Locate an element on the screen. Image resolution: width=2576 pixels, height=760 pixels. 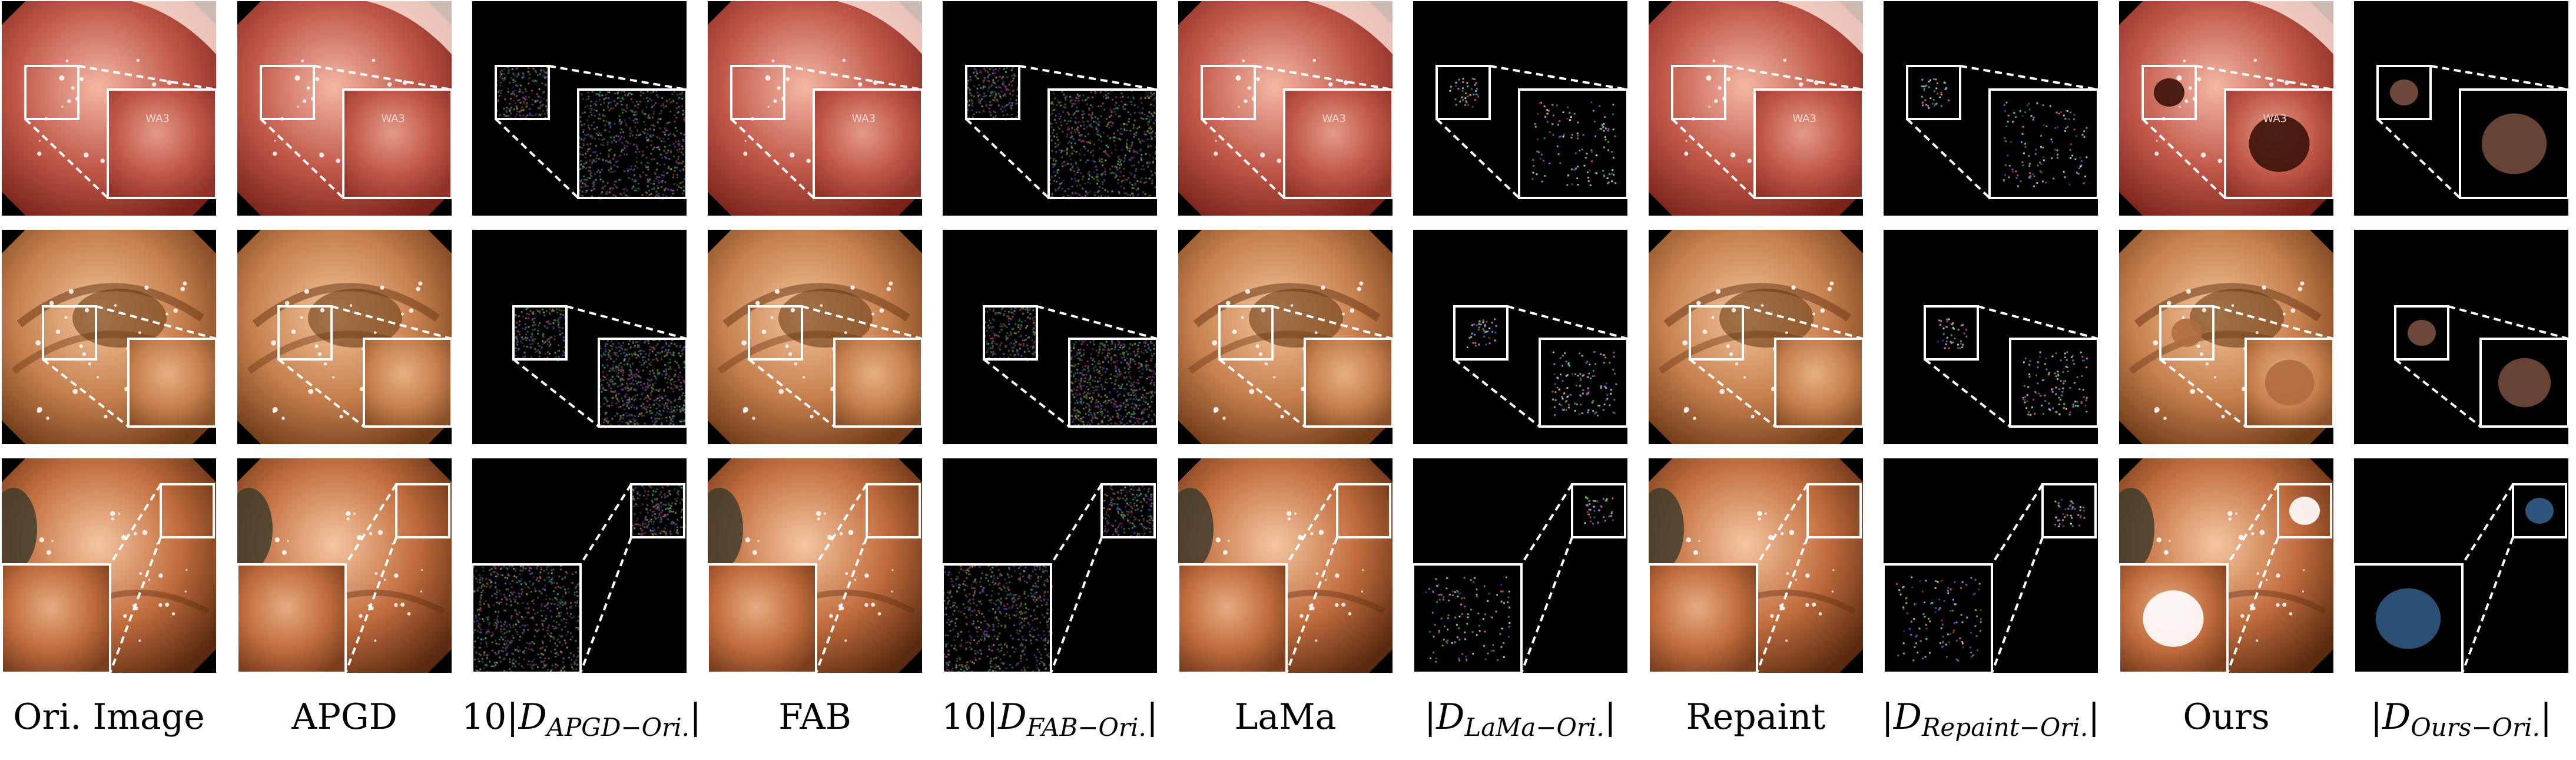
column-label-lama: LaMa is located at coordinates (1285, 717).